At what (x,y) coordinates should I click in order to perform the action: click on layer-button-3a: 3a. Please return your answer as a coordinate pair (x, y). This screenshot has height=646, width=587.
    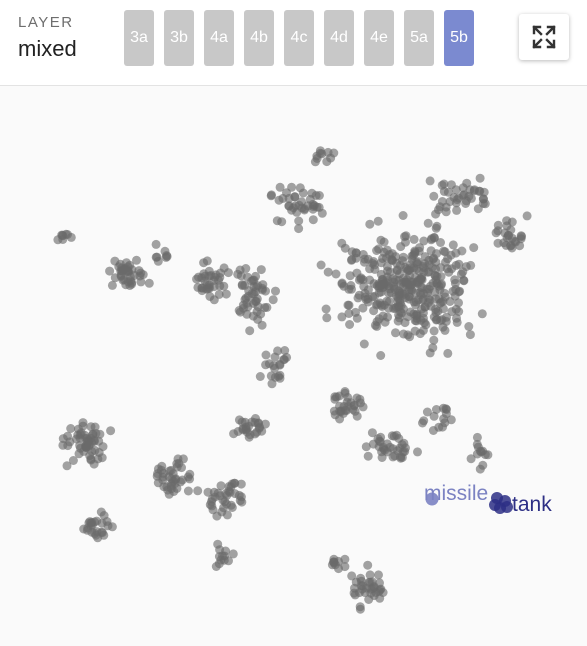
    Looking at the image, I should click on (139, 38).